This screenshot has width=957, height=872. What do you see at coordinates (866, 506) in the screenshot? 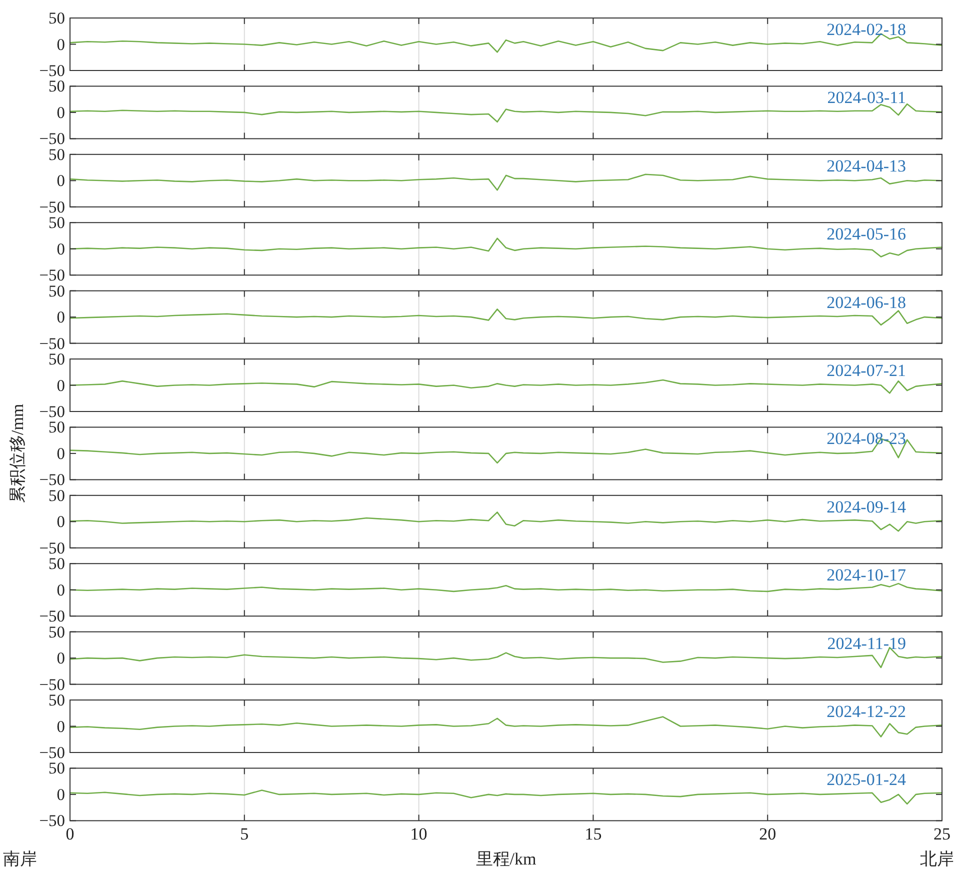
I see `annotation: 2024-09-14` at bounding box center [866, 506].